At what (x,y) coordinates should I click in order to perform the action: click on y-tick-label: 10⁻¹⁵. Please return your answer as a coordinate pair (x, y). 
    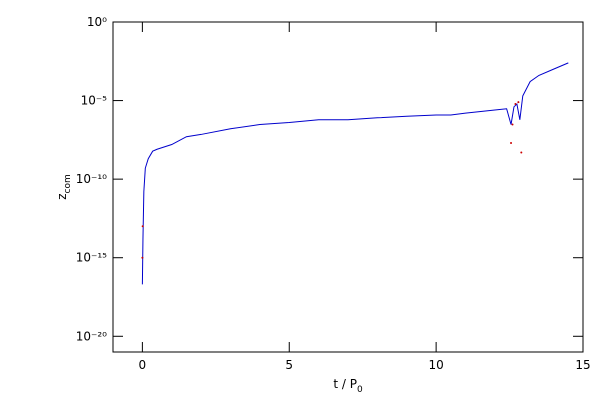
    Looking at the image, I should click on (91, 258).